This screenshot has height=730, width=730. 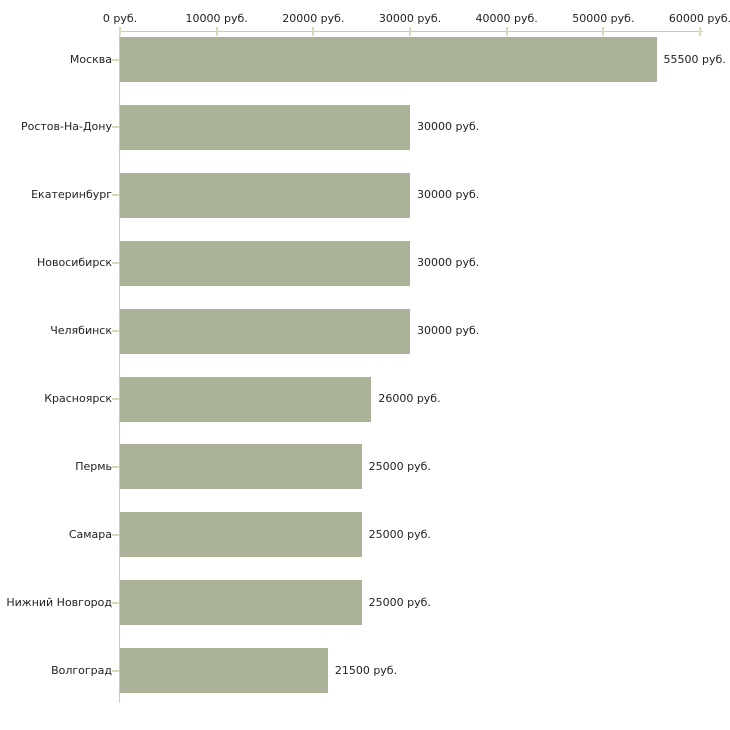 What do you see at coordinates (66, 127) in the screenshot?
I see `category-label: Ростов-На-Дону` at bounding box center [66, 127].